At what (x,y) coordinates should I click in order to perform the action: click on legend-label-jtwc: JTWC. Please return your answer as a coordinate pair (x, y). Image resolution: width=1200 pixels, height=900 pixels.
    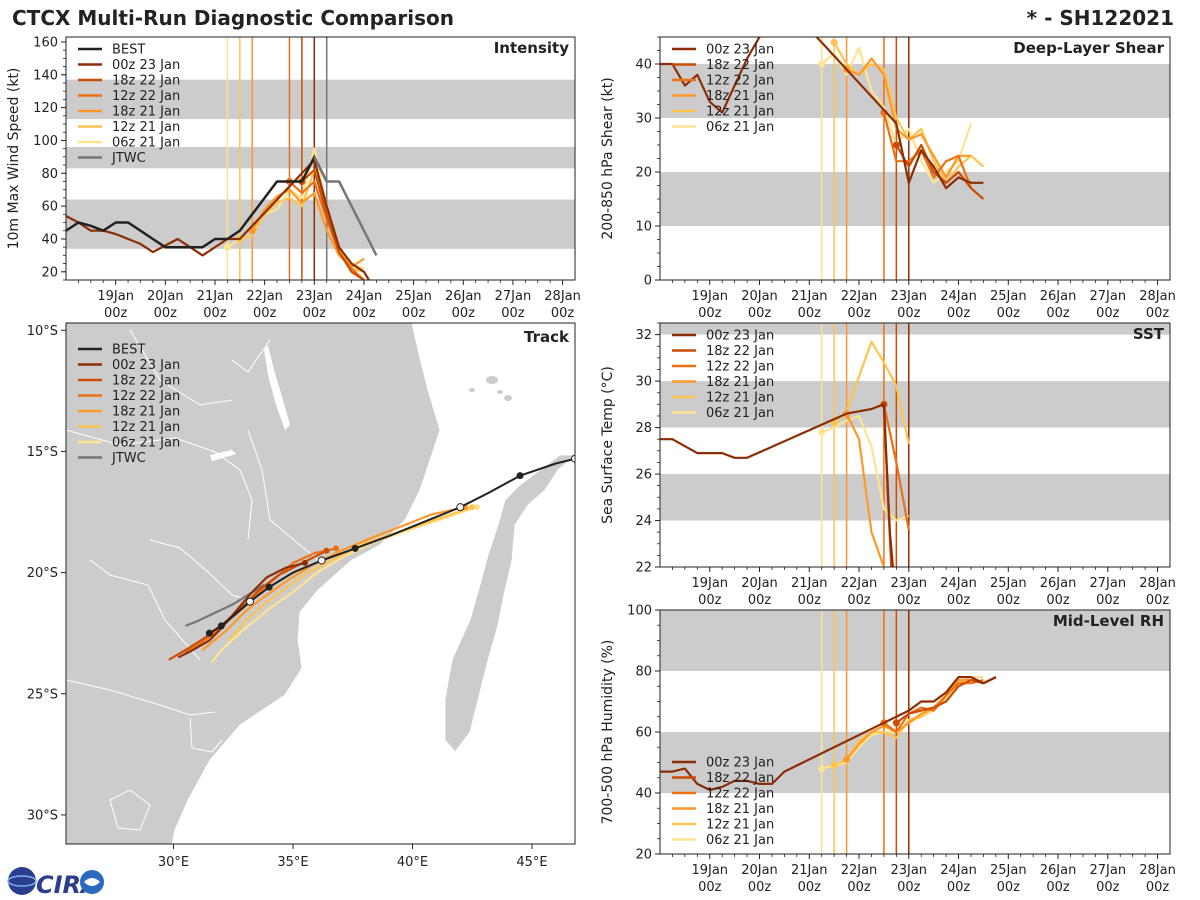
    Looking at the image, I should click on (128, 458).